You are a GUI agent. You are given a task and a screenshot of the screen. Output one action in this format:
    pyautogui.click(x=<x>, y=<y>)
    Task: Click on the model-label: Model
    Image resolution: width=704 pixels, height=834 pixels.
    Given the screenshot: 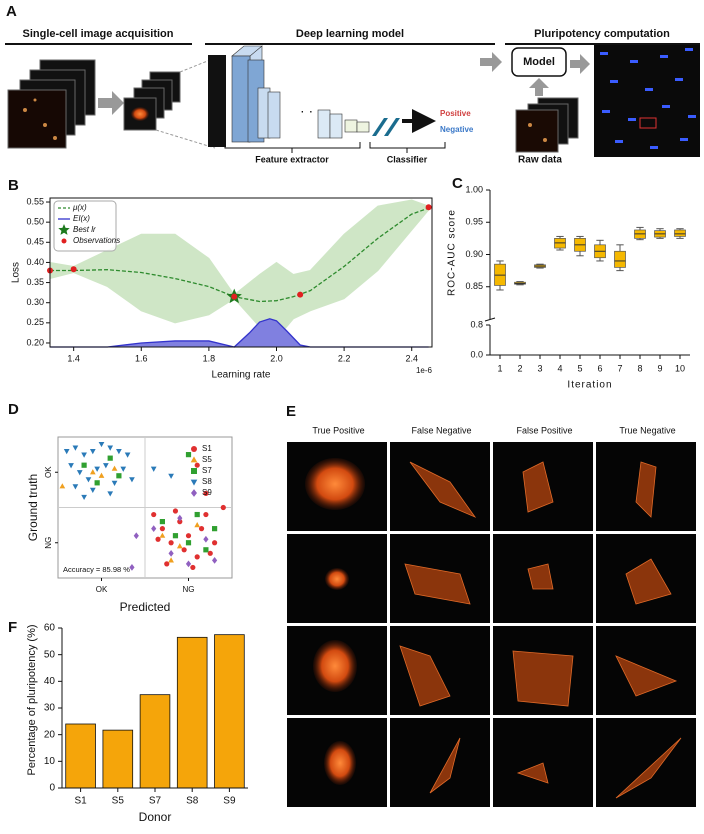 What is the action you would take?
    pyautogui.click(x=539, y=62)
    